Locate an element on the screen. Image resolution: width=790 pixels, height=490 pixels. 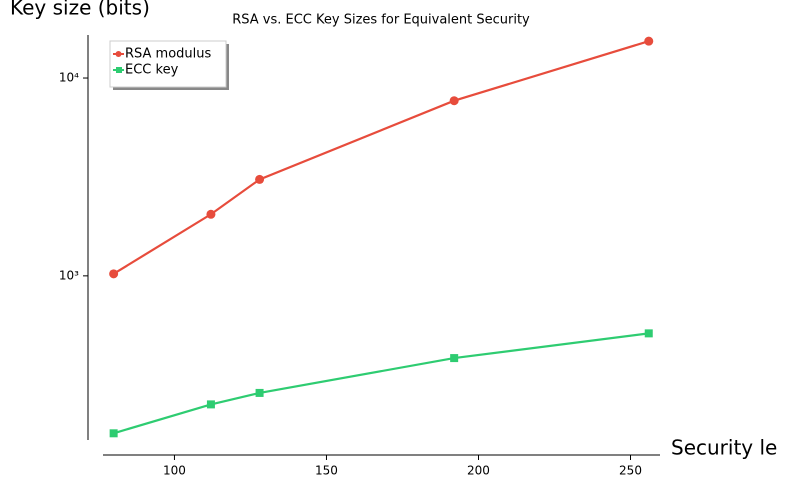
legend-box is located at coordinates (168, 64).